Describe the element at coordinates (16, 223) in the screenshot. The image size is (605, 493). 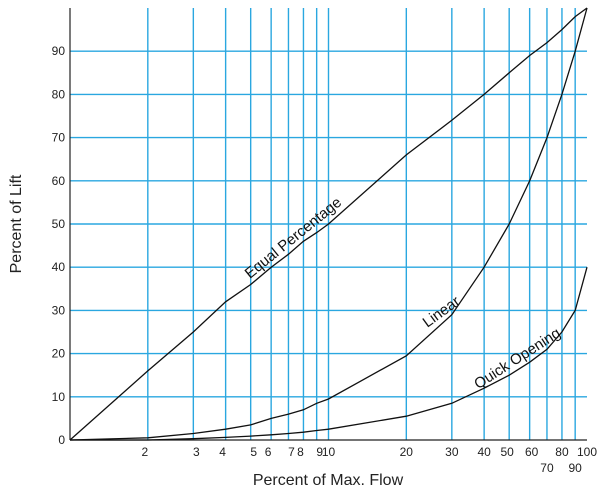
I see `y-axis-title: Percent of Lift` at that location.